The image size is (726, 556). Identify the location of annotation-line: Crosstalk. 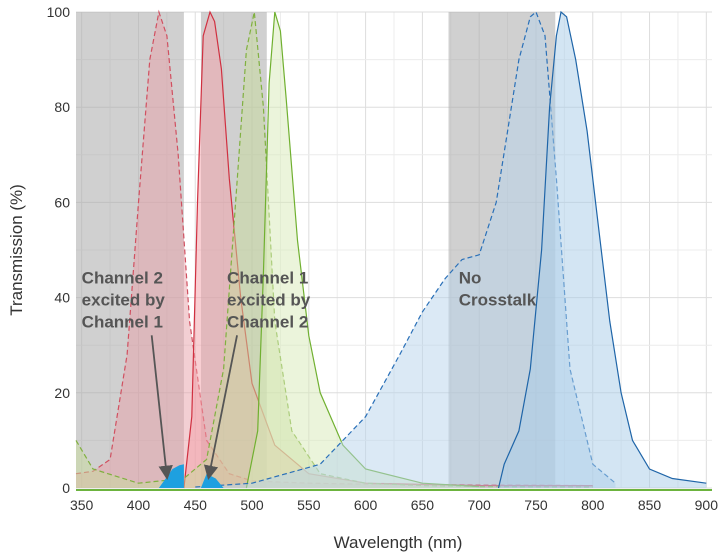
(498, 299).